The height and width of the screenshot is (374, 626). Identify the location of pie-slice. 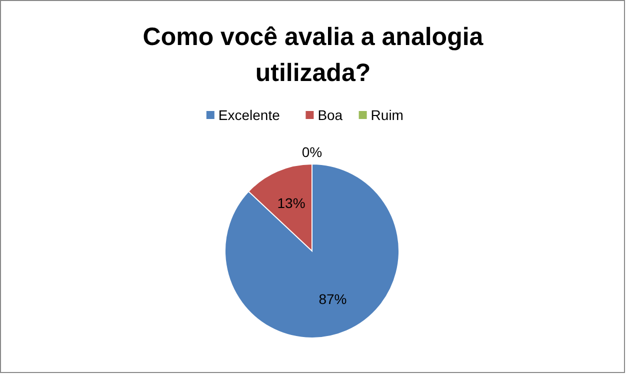
(312, 251).